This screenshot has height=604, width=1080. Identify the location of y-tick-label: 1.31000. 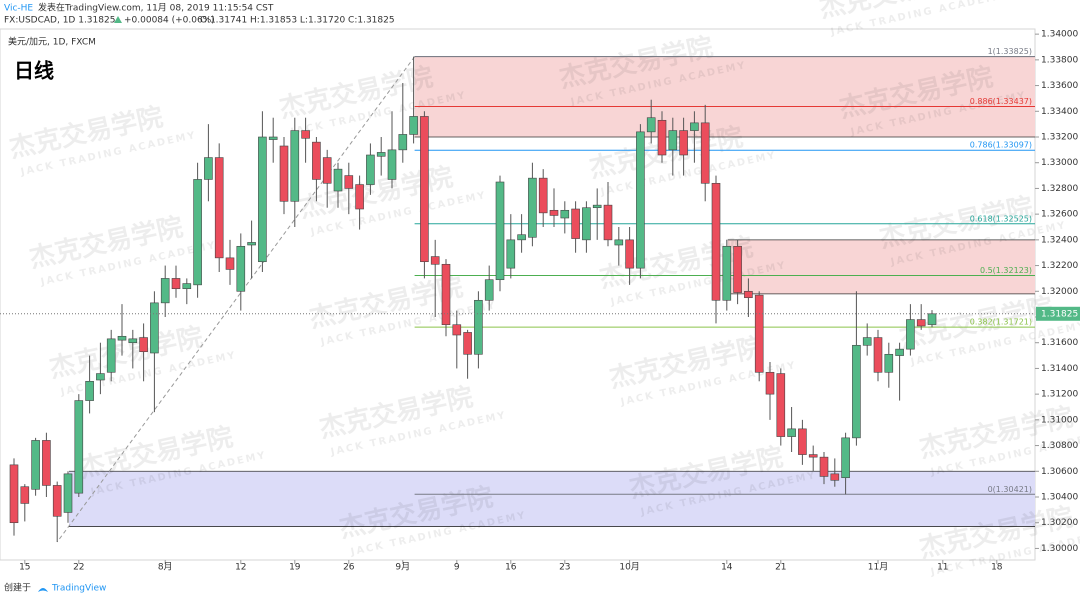
(1059, 420).